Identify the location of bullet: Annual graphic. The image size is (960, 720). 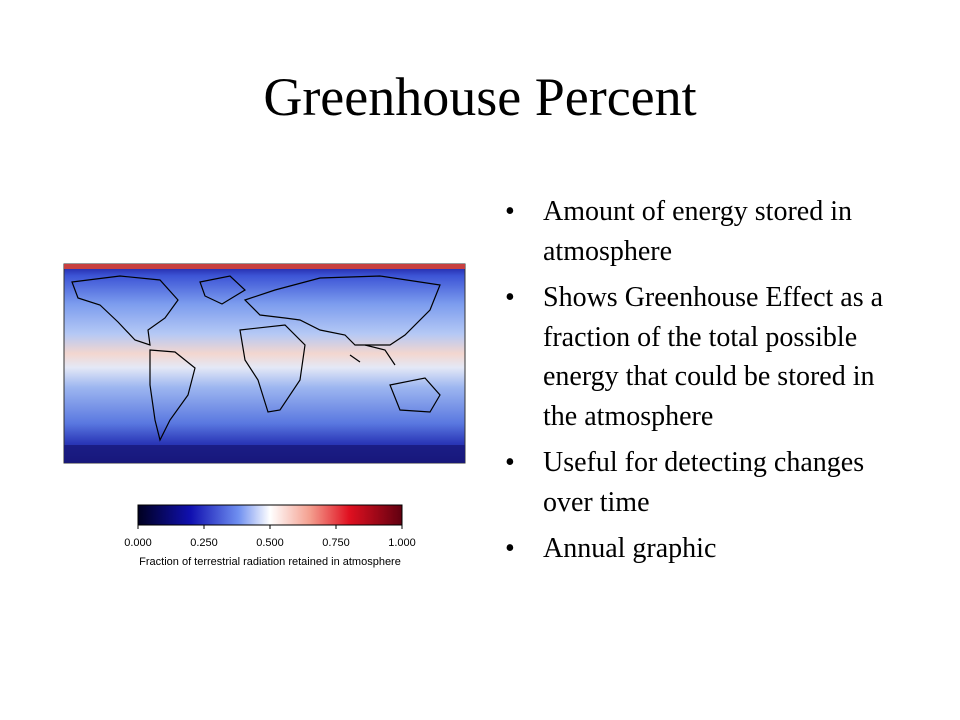
(695, 549).